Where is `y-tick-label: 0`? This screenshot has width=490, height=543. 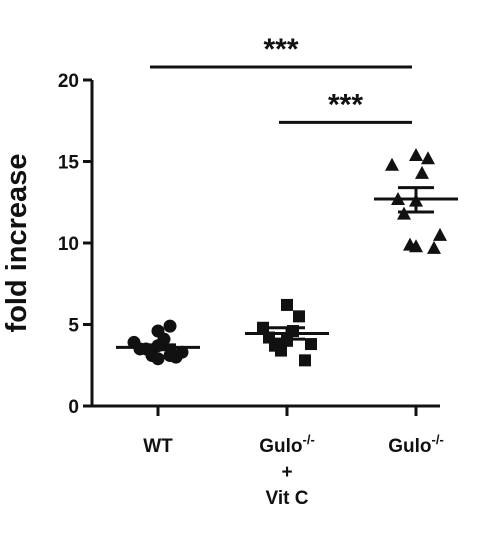 y-tick-label: 0 is located at coordinates (73, 407).